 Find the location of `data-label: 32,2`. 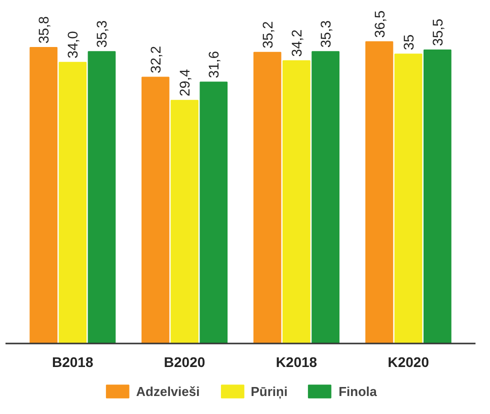

data-label: 32,2 is located at coordinates (155, 60).